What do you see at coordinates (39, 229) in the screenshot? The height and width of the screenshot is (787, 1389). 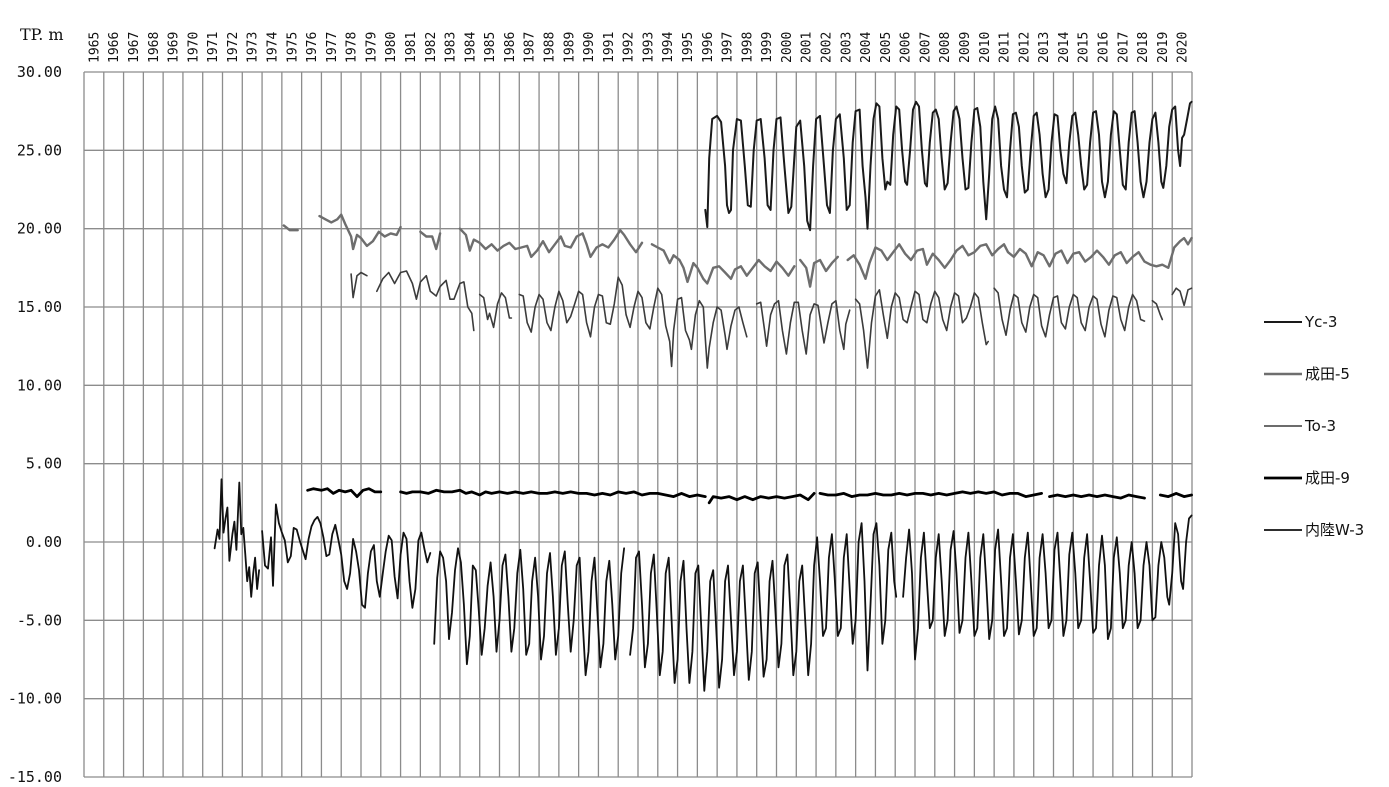 I see `y-tick-label: 20.00` at bounding box center [39, 229].